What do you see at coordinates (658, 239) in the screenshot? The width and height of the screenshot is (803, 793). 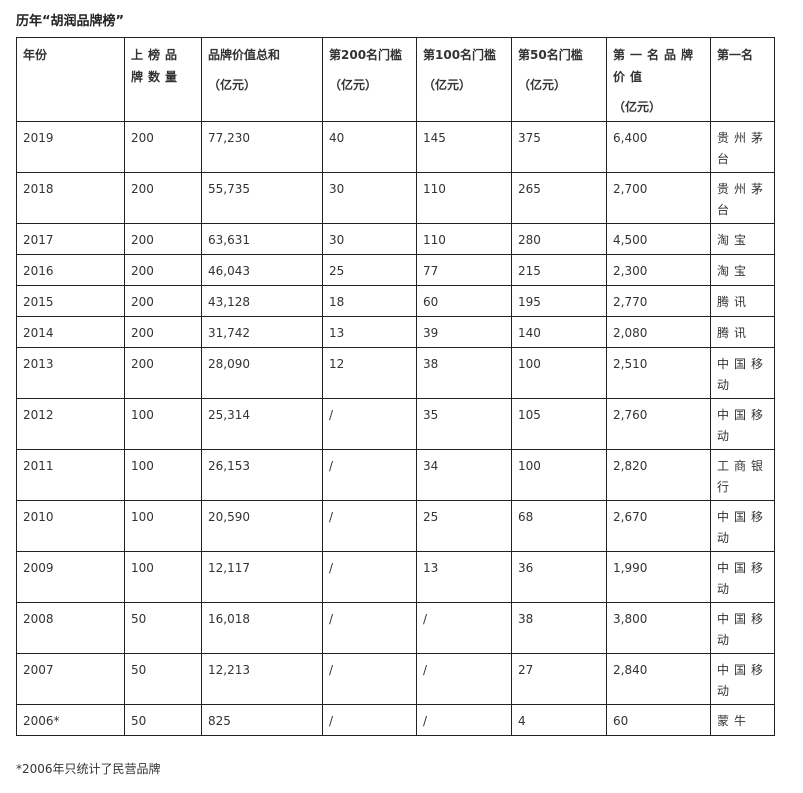 I see `table-cell: 4,500` at bounding box center [658, 239].